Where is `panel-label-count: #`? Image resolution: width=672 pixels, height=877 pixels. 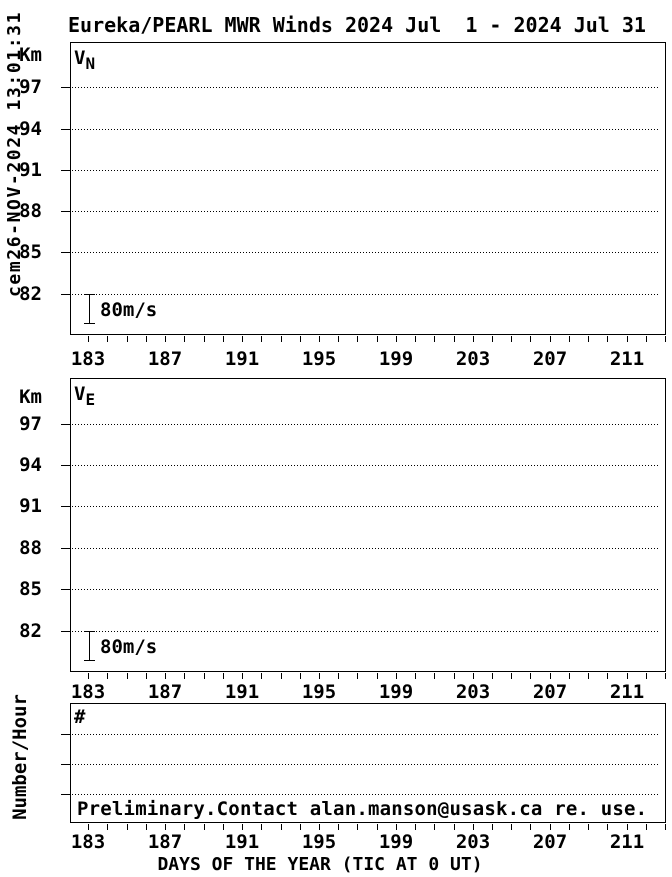 panel-label-count: # is located at coordinates (80, 717).